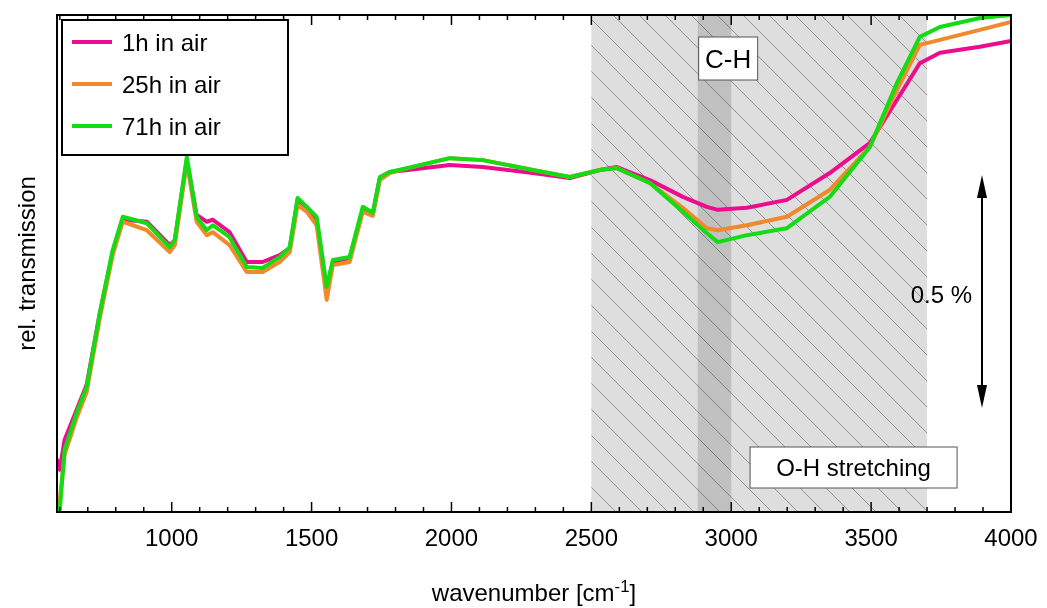 The height and width of the screenshot is (608, 1047). I want to click on legend-label: 1h in air, so click(165, 42).